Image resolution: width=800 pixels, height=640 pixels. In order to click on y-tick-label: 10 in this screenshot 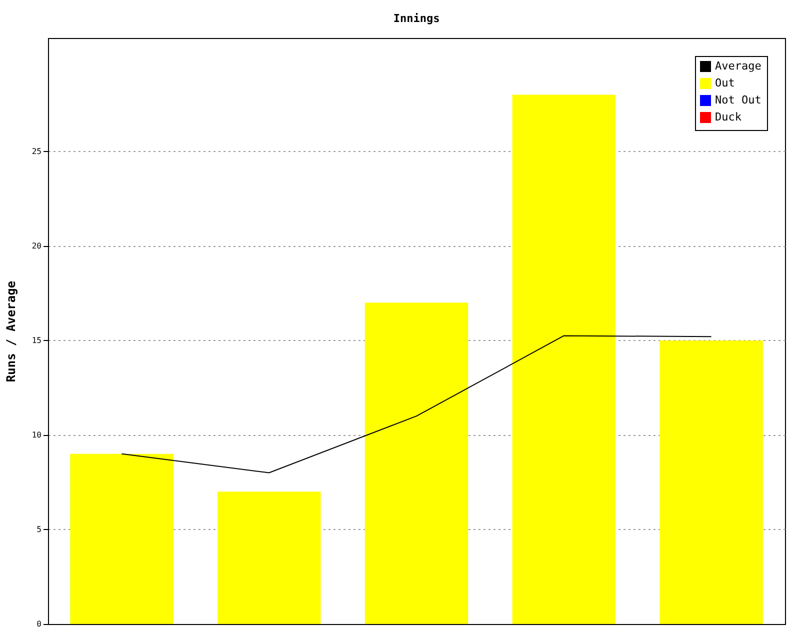, I will do `click(37, 435)`.